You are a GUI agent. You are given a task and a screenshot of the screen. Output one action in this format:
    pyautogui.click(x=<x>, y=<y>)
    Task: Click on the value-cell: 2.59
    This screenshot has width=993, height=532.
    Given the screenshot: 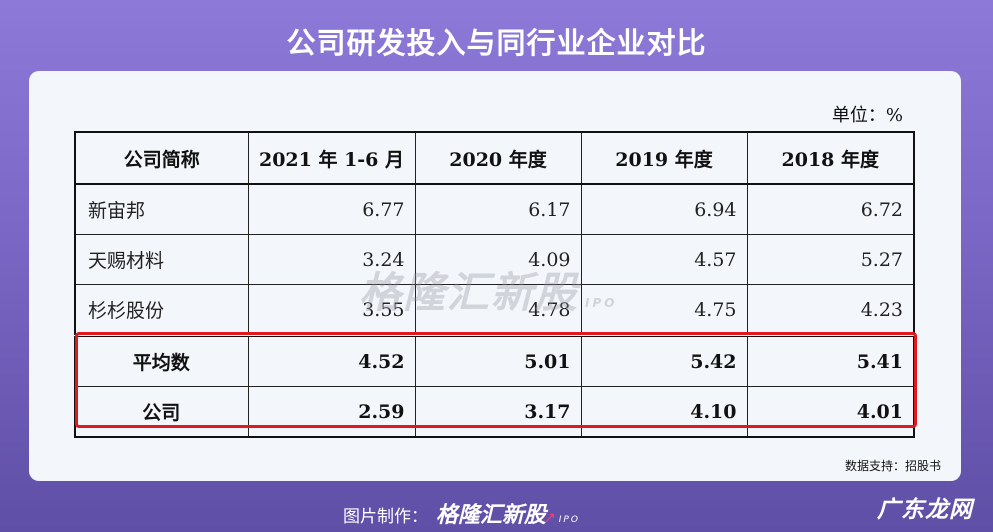 What is the action you would take?
    pyautogui.click(x=331, y=412)
    